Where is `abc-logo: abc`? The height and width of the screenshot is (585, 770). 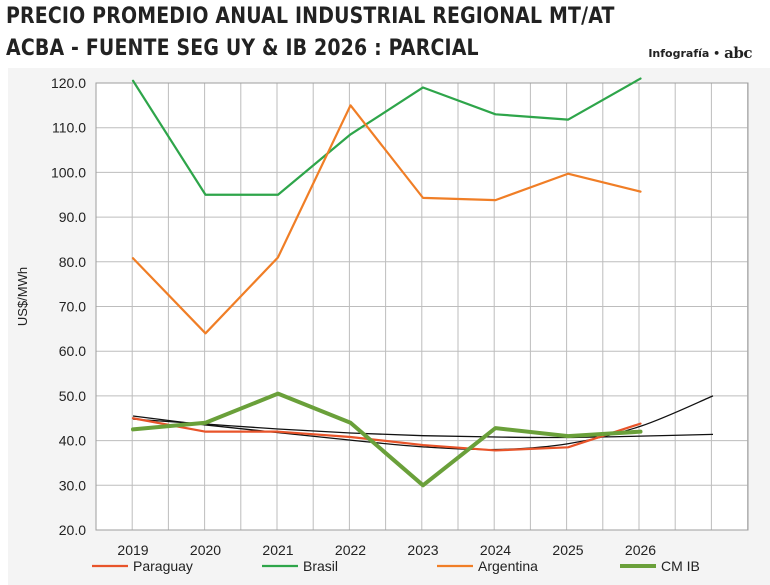 abc-logo: abc is located at coordinates (738, 53).